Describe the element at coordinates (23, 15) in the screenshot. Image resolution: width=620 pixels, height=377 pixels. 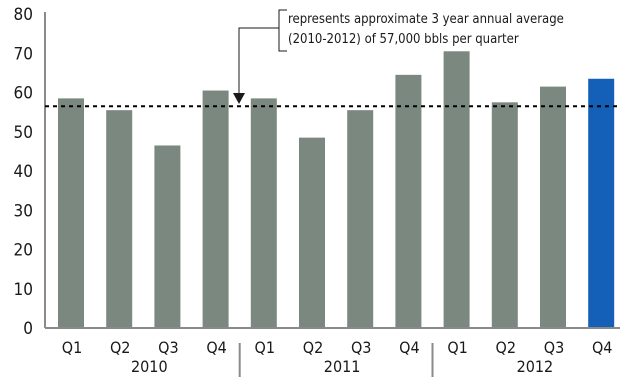
I see `y-tick-label: 80` at that location.